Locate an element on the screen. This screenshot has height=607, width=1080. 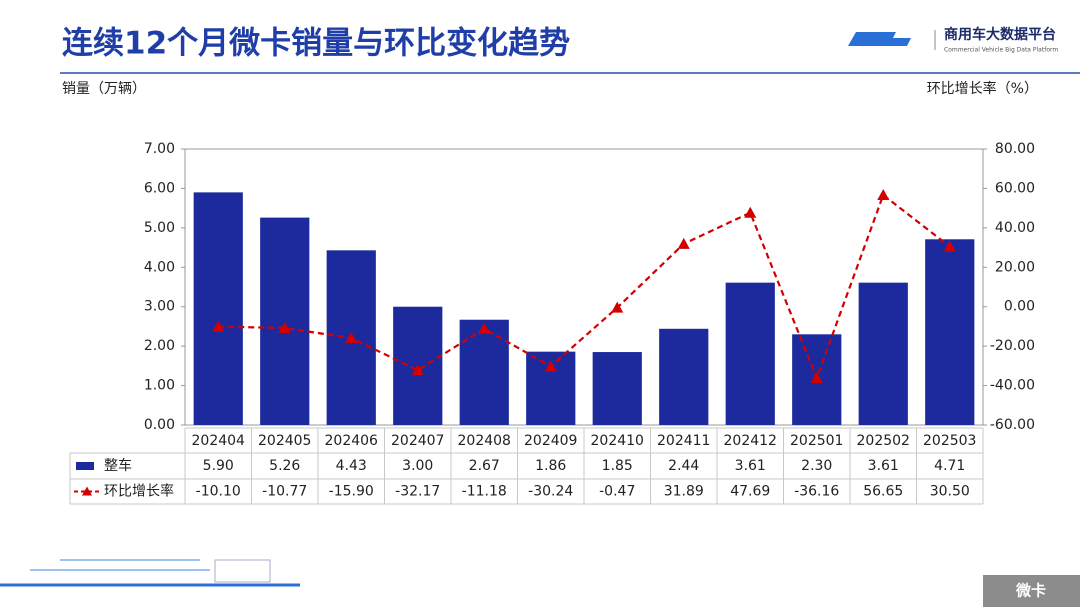
y2-tick-label: 60.00 is located at coordinates (1015, 188).